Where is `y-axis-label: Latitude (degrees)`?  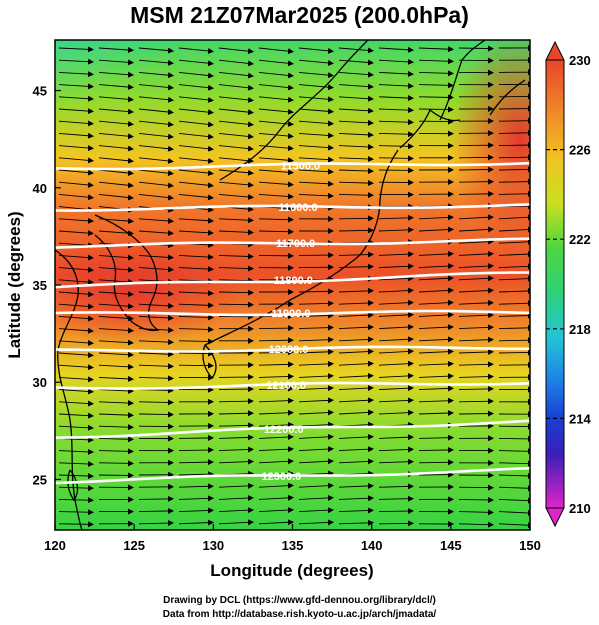 y-axis-label: Latitude (degrees) is located at coordinates (14, 284).